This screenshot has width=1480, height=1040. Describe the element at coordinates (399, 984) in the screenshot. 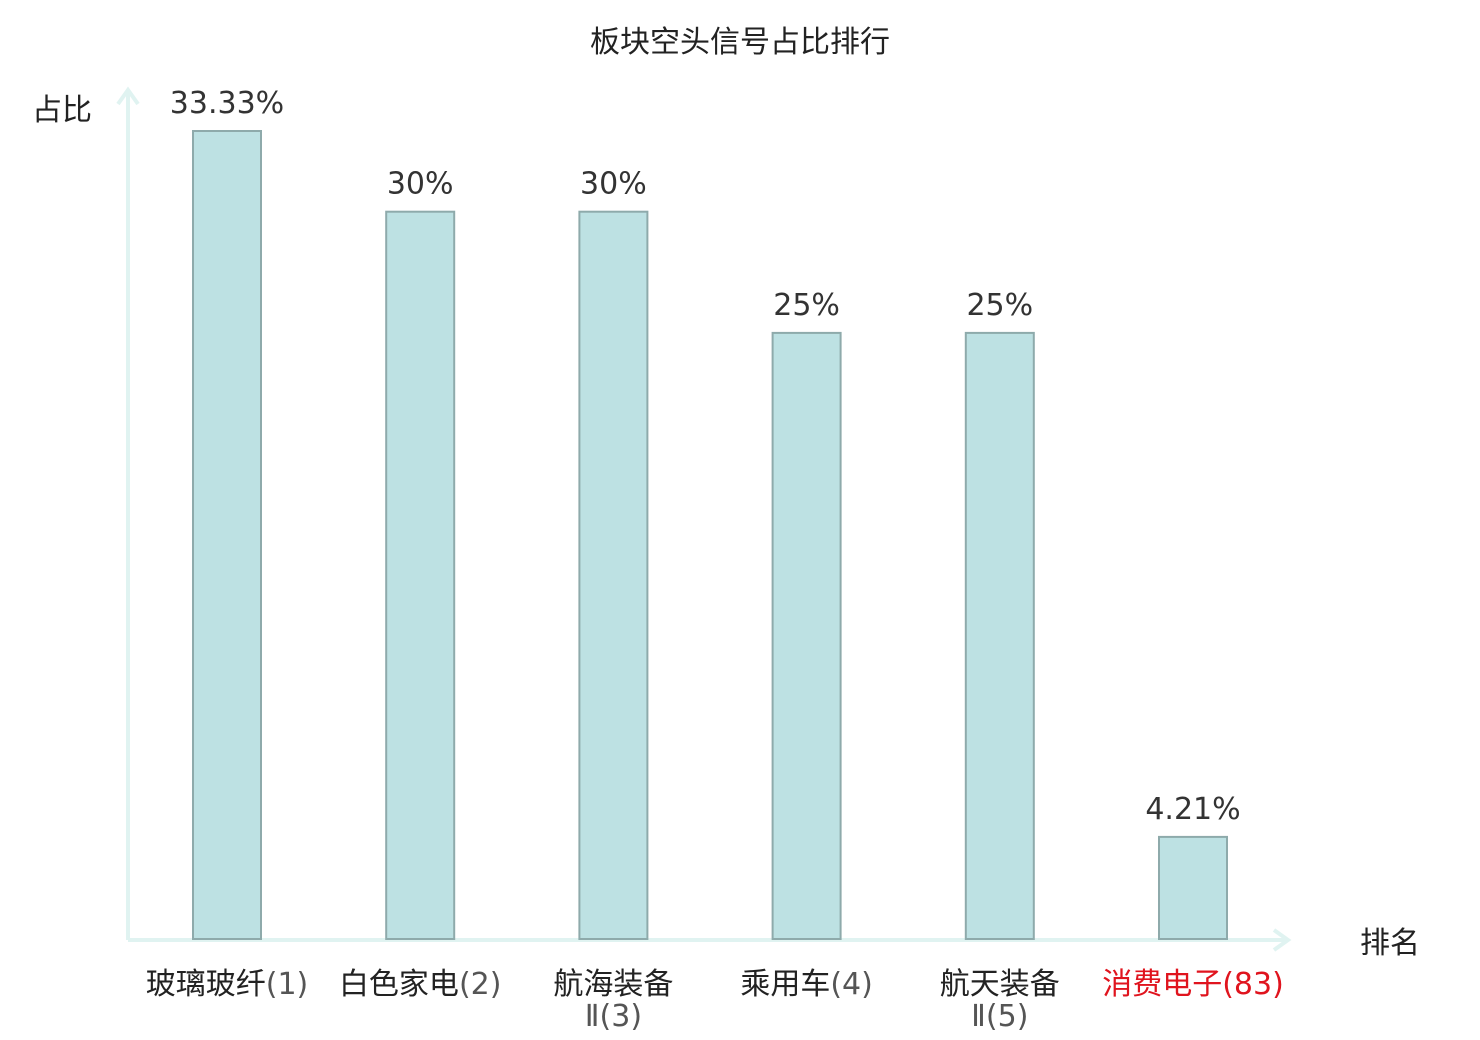

I see `category-name: 白色家电` at that location.